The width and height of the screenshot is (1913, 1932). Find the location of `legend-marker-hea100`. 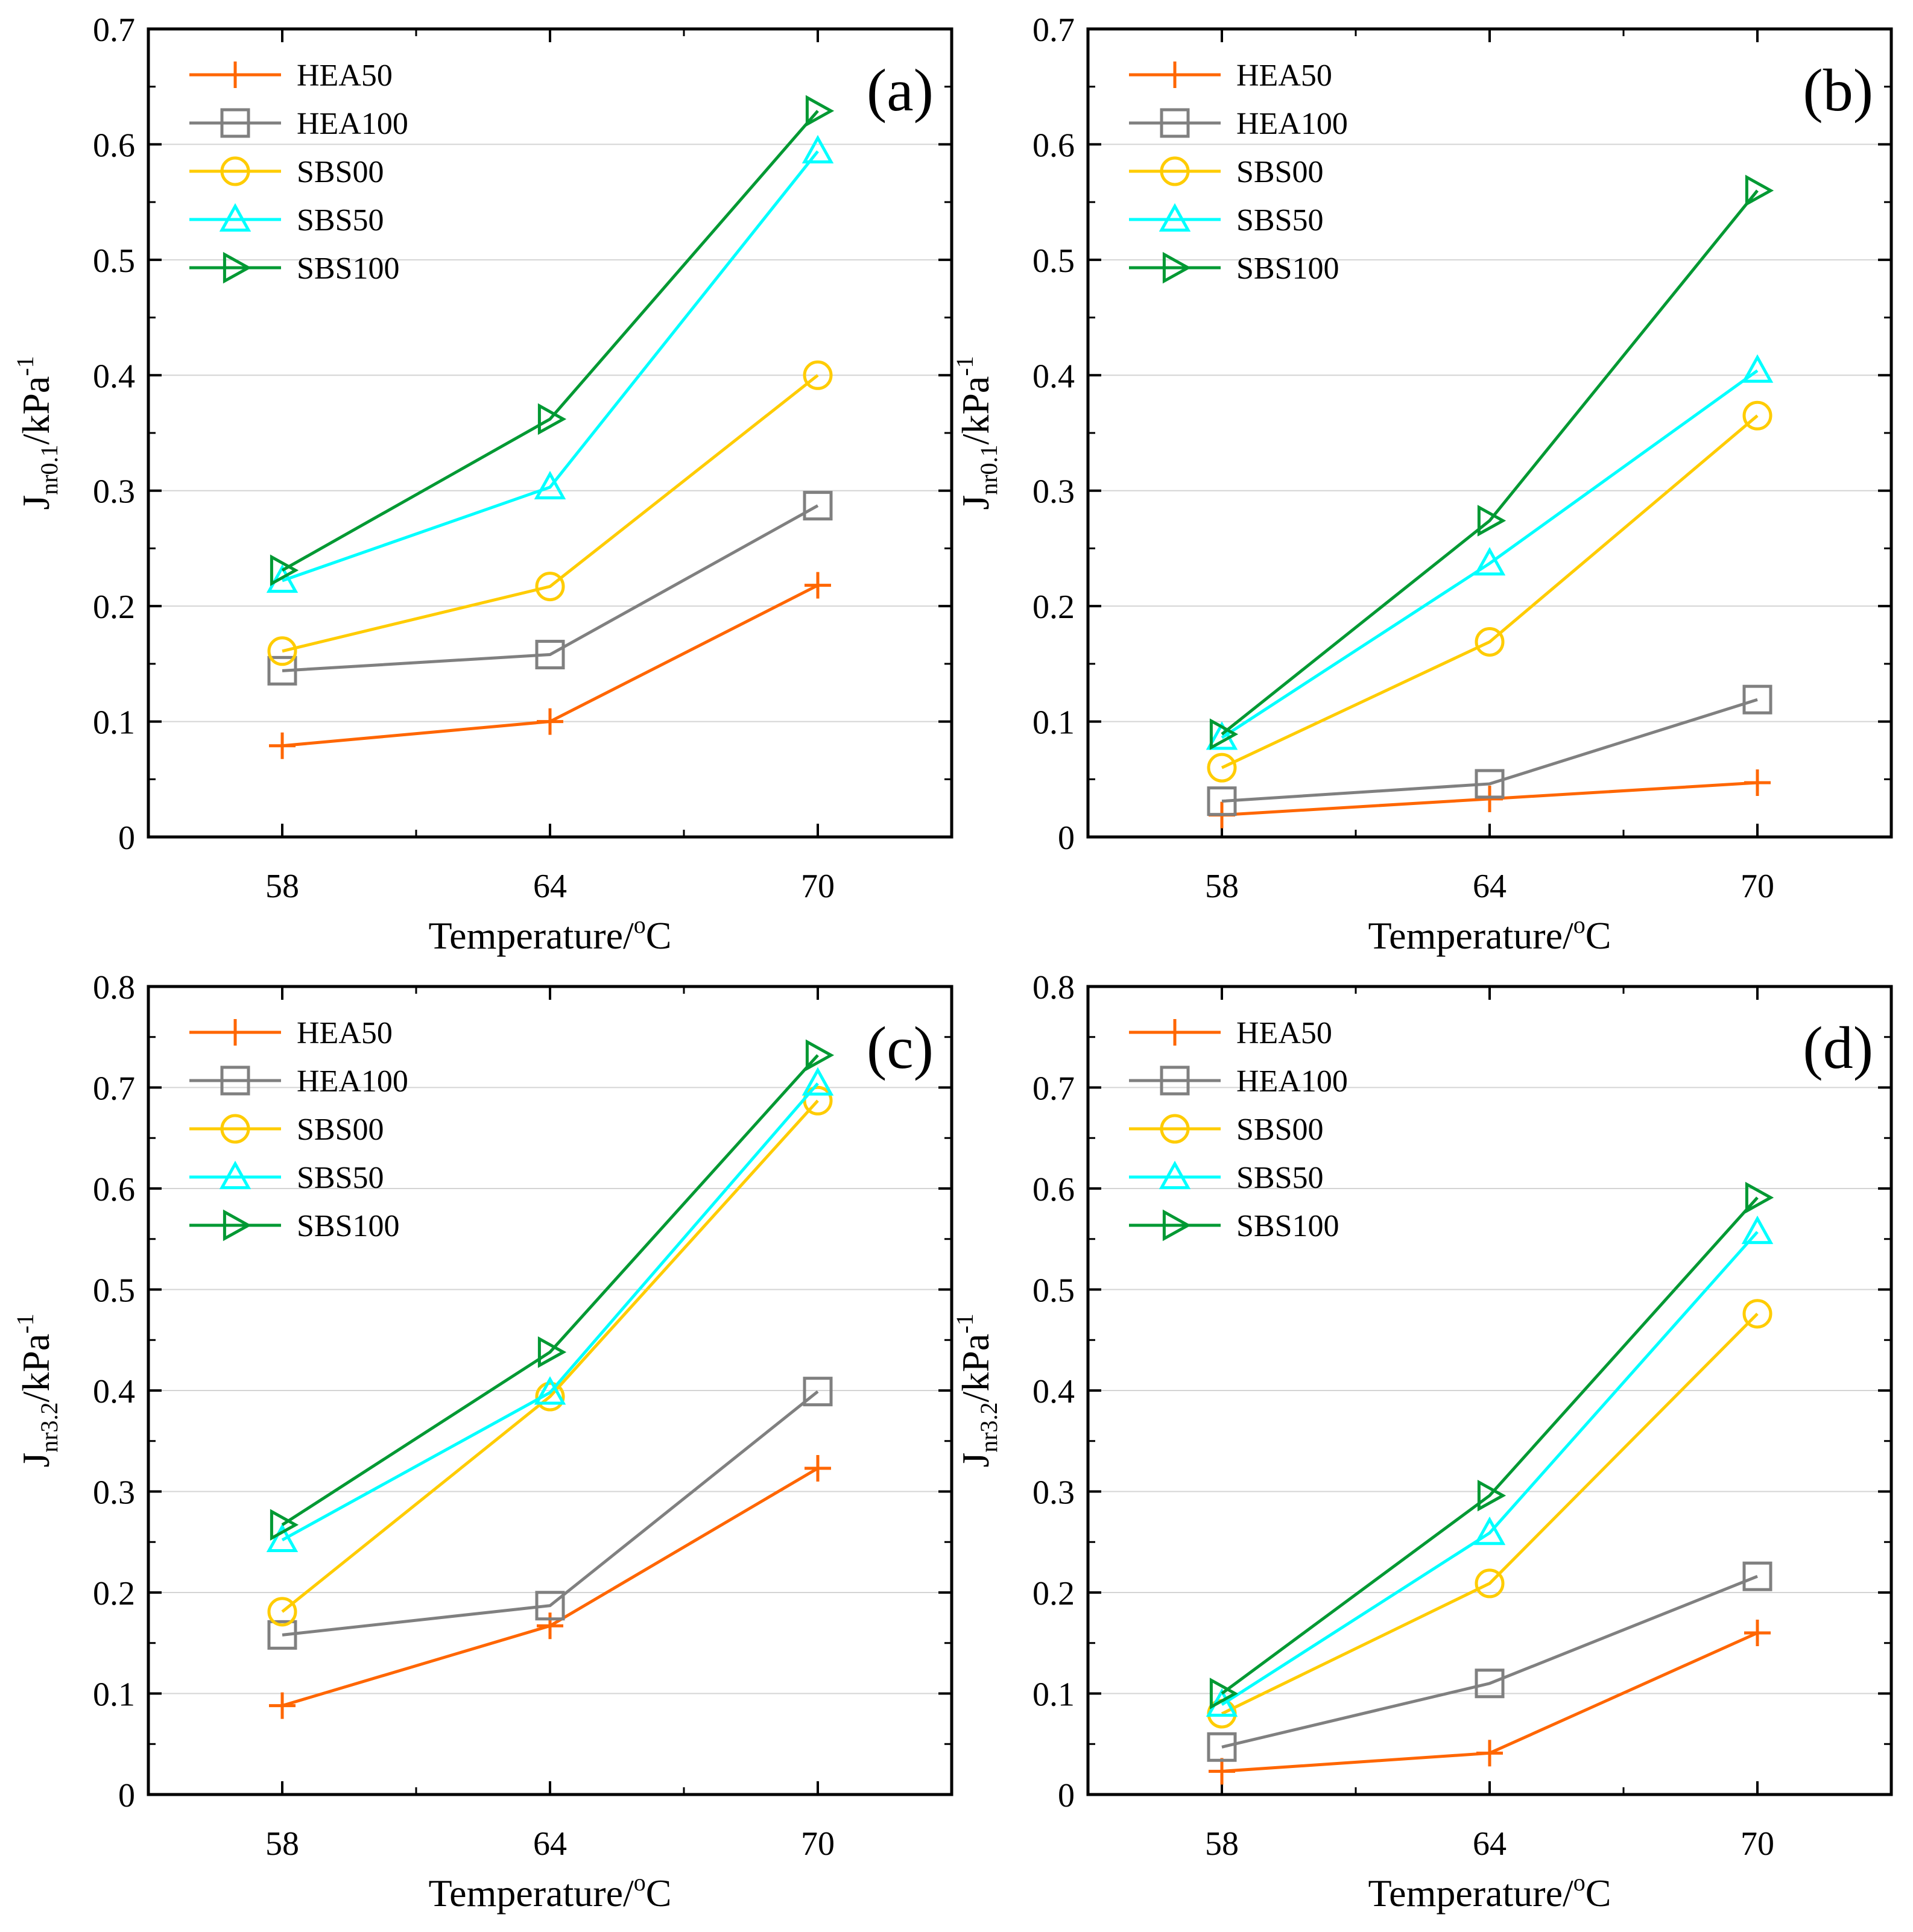

legend-marker-hea100 is located at coordinates (1175, 1080).